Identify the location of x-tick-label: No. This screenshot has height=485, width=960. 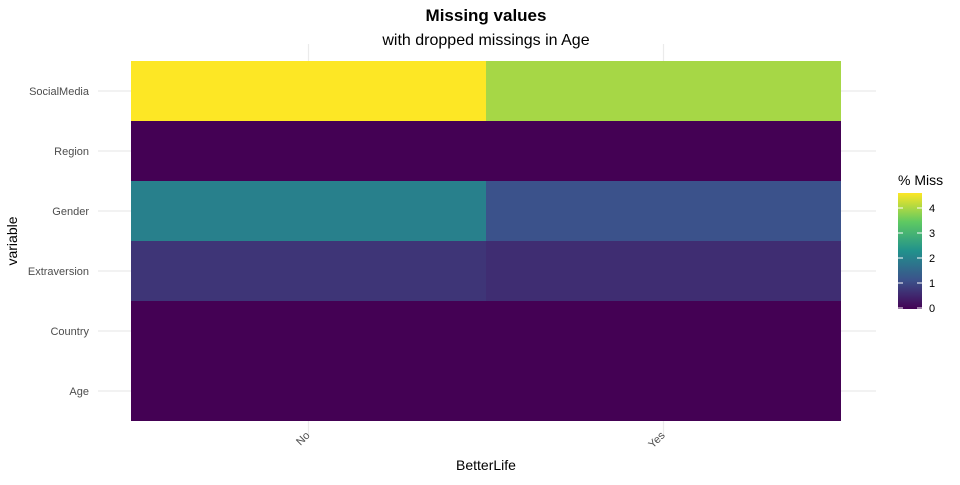
(303, 439).